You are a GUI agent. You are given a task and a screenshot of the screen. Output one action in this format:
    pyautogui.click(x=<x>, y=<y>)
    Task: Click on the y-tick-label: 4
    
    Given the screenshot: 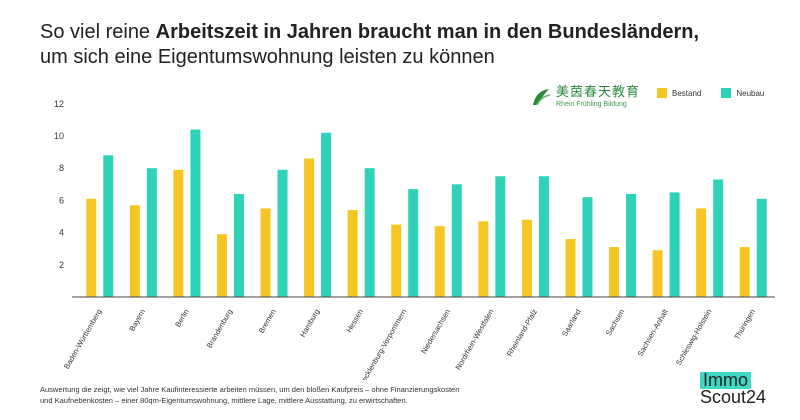 What is the action you would take?
    pyautogui.click(x=61, y=233)
    